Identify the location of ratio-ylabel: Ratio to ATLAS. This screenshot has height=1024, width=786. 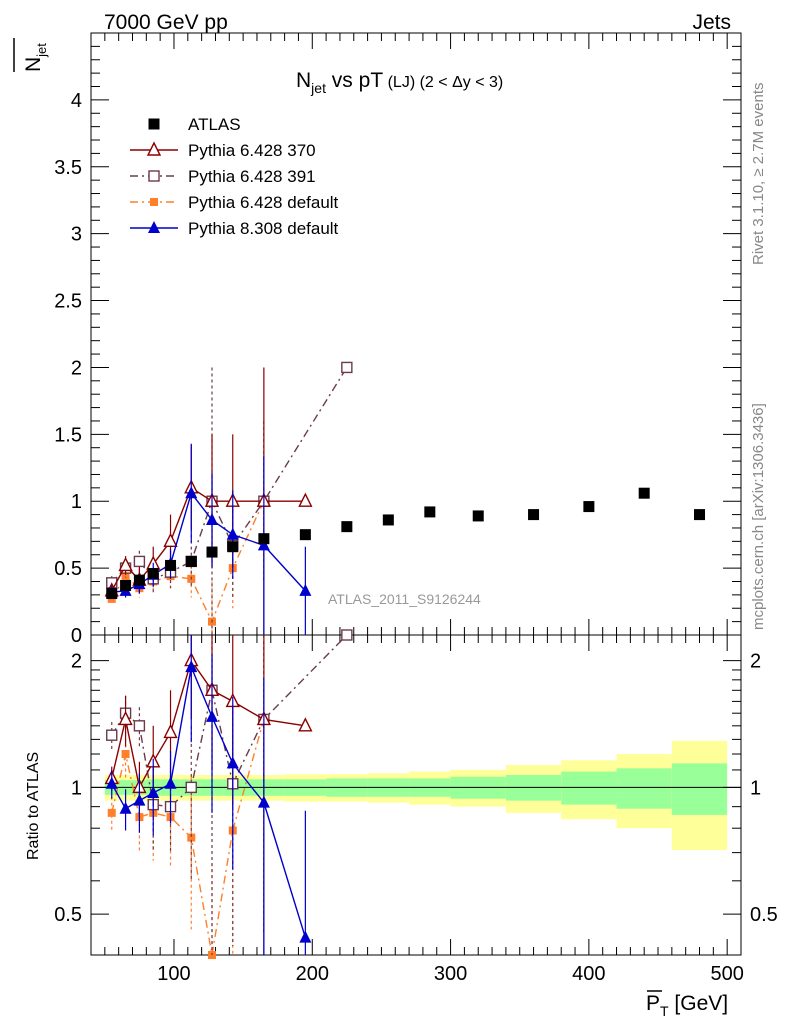
(33, 806).